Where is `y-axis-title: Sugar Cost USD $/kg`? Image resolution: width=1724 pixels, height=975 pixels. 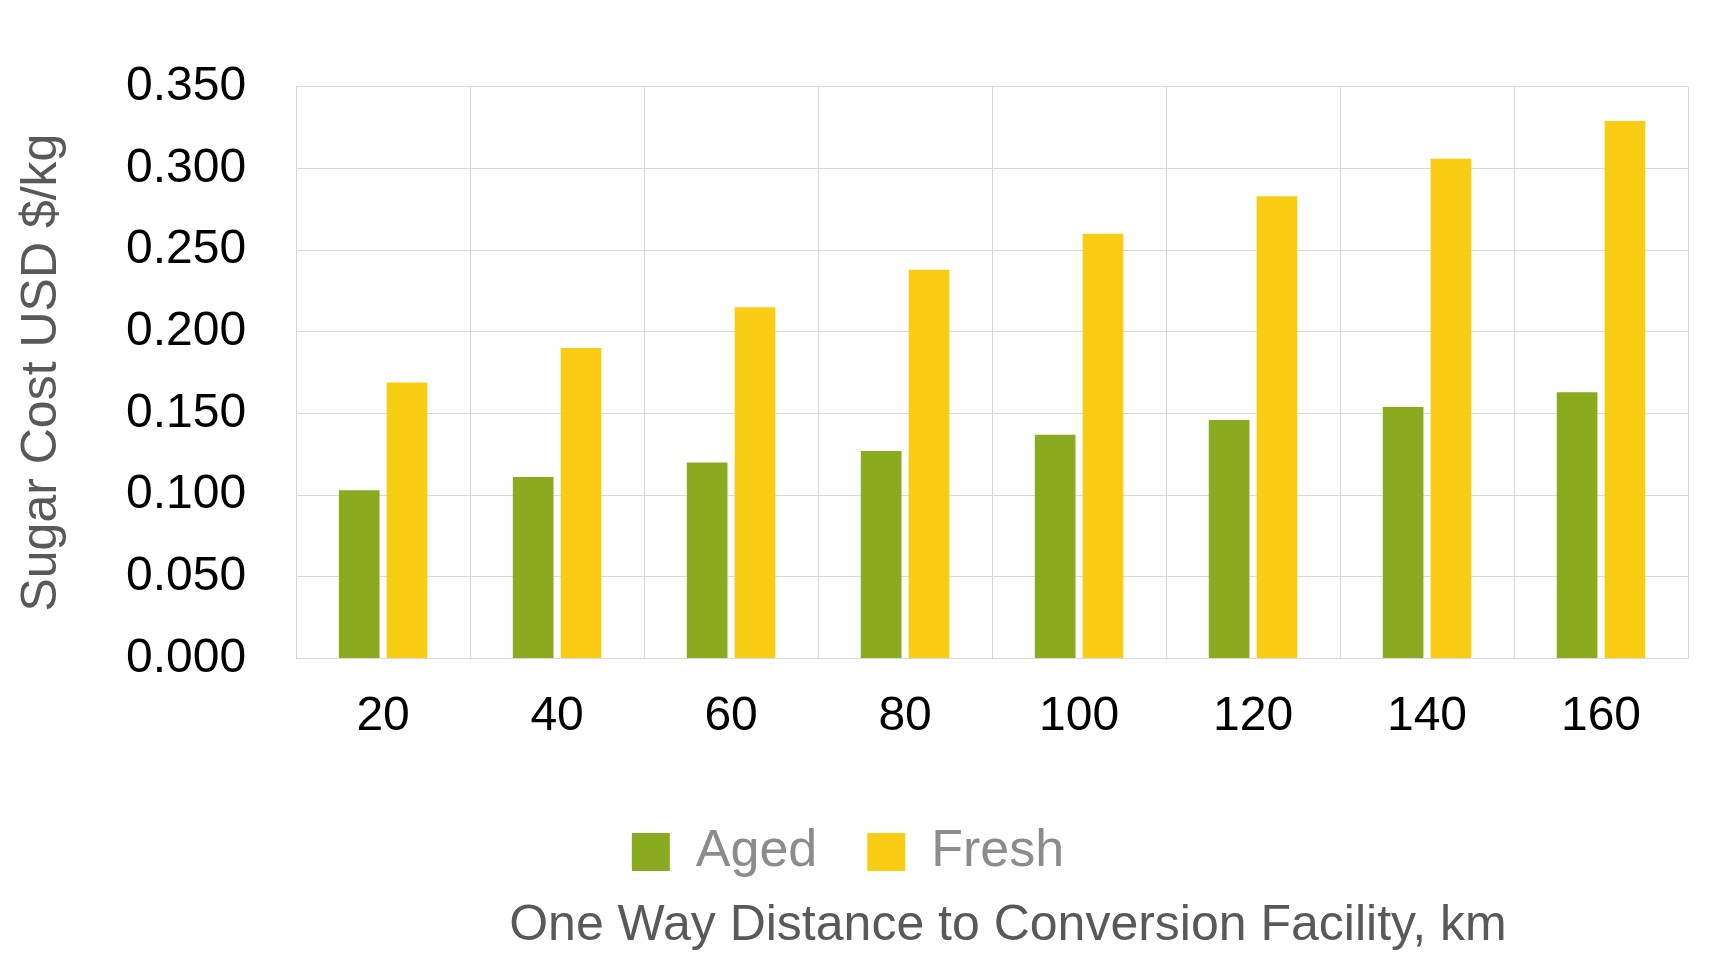
y-axis-title: Sugar Cost USD $/kg is located at coordinates (38, 372).